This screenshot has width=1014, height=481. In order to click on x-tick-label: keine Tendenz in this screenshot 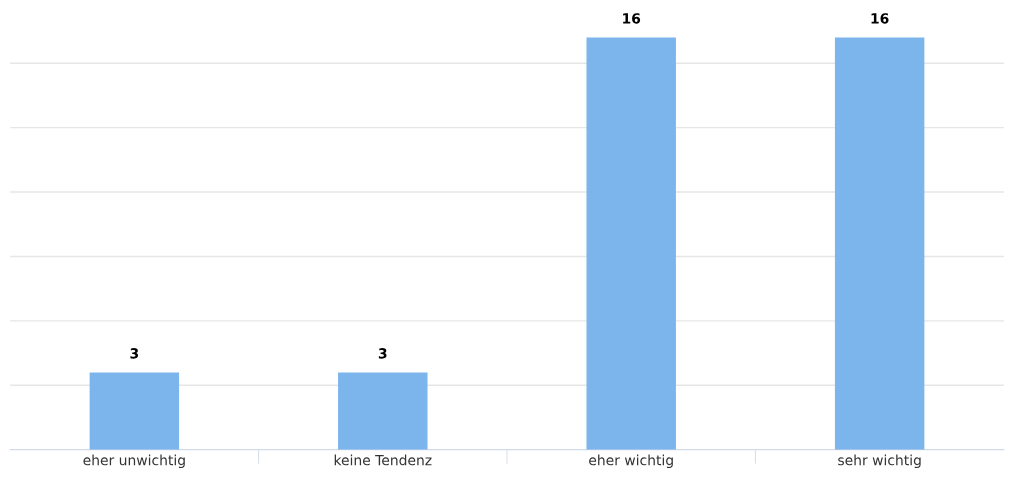, I will do `click(383, 460)`.